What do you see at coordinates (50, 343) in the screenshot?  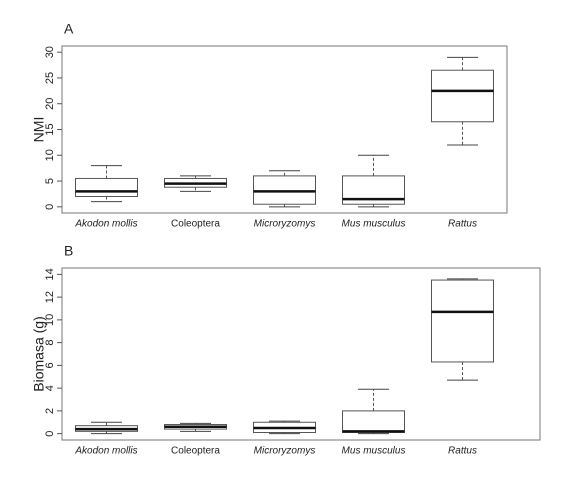 I see `y-tick-label: 8` at bounding box center [50, 343].